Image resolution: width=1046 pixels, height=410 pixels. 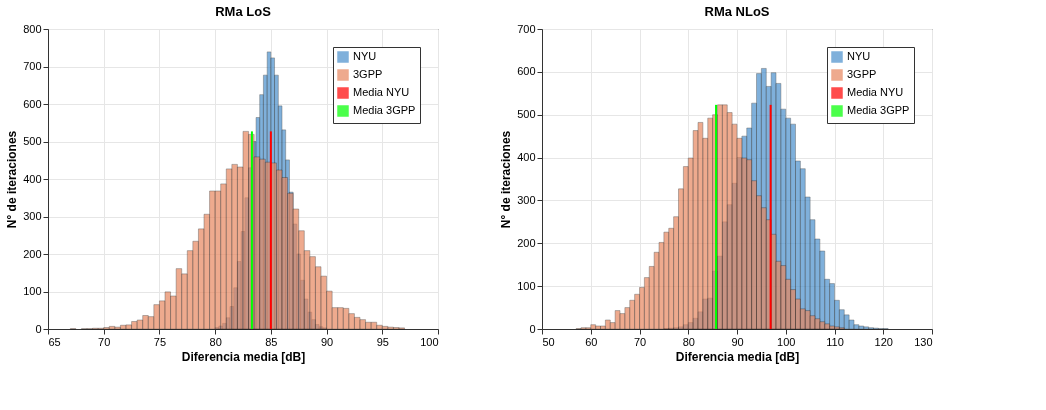 I want to click on x-tick-label: 65, so click(x=54, y=341).